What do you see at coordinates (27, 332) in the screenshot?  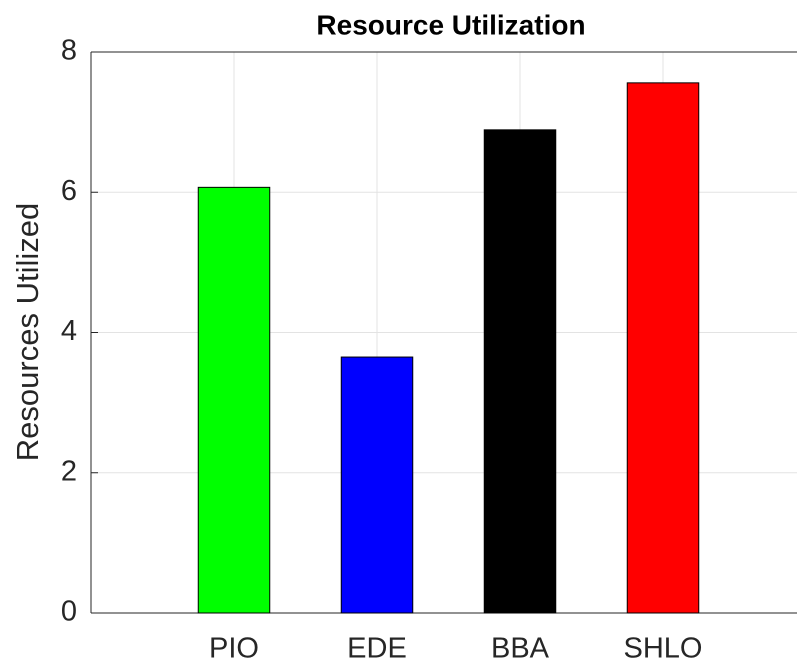 I see `y-axis-label: Resources Utilized` at bounding box center [27, 332].